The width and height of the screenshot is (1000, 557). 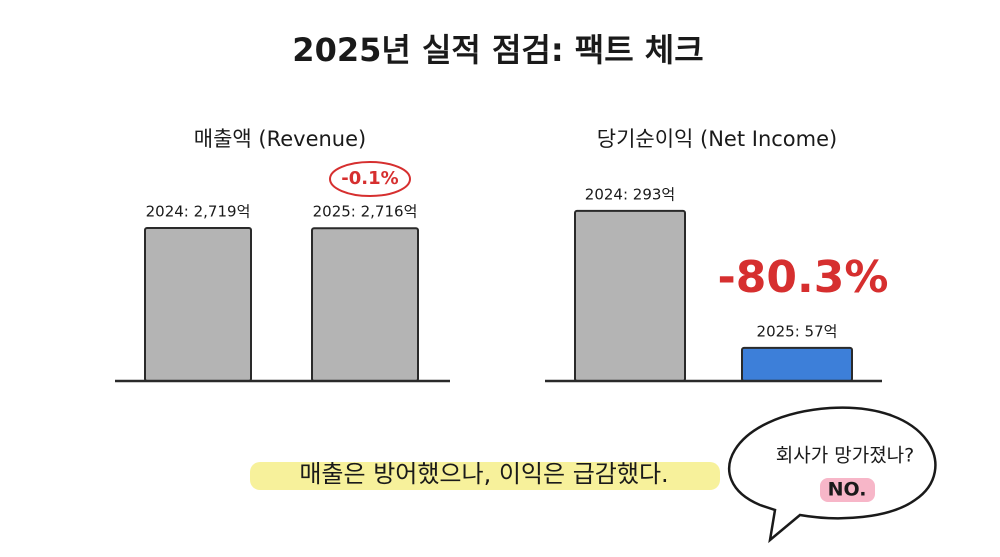 What do you see at coordinates (280, 139) in the screenshot?
I see `chart-title: 매출액 (Revenue)` at bounding box center [280, 139].